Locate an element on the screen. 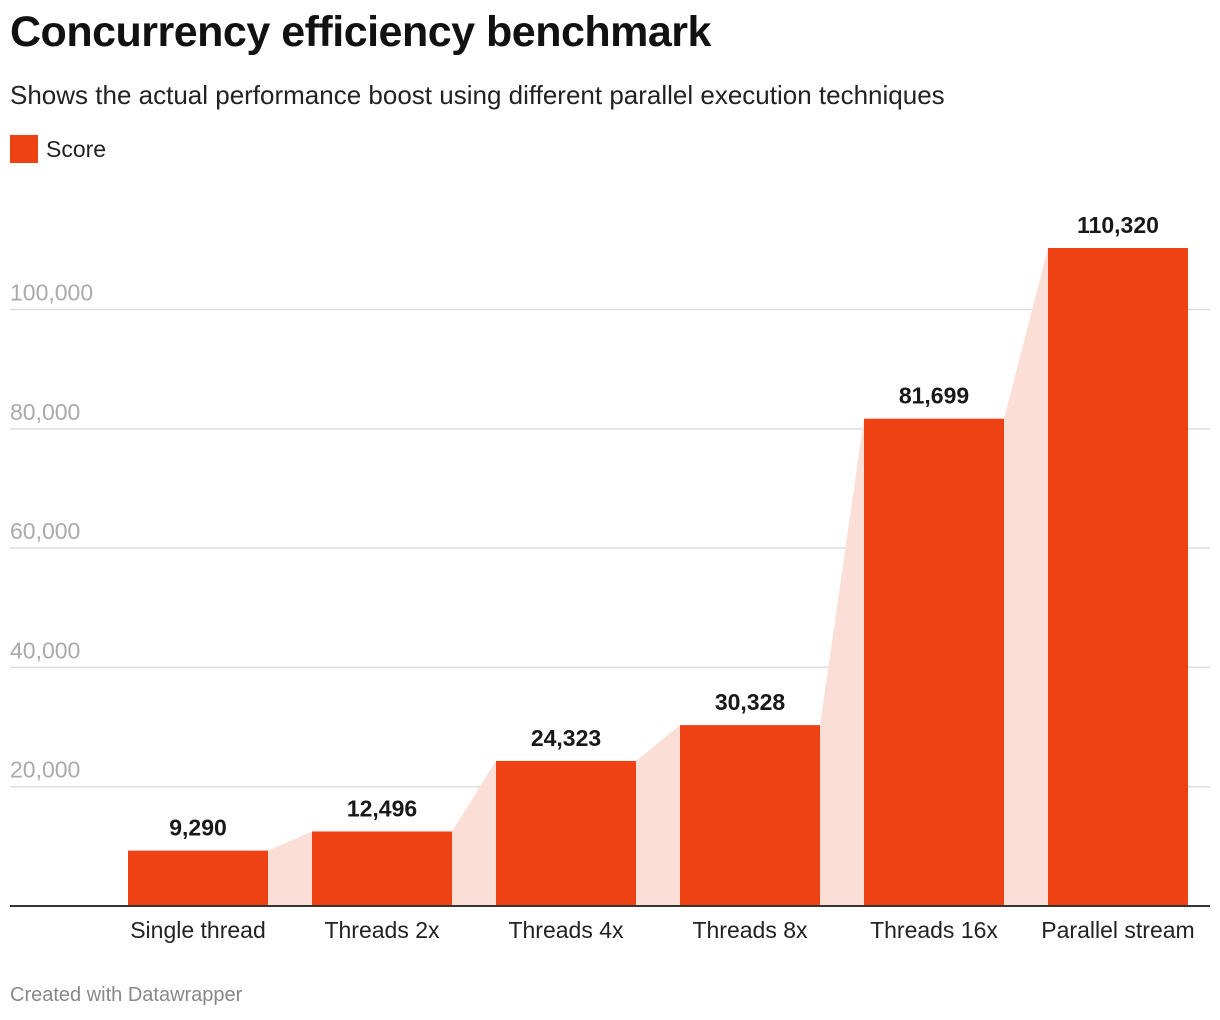 This screenshot has height=1020, width=1220. bar-single-thread is located at coordinates (198, 878).